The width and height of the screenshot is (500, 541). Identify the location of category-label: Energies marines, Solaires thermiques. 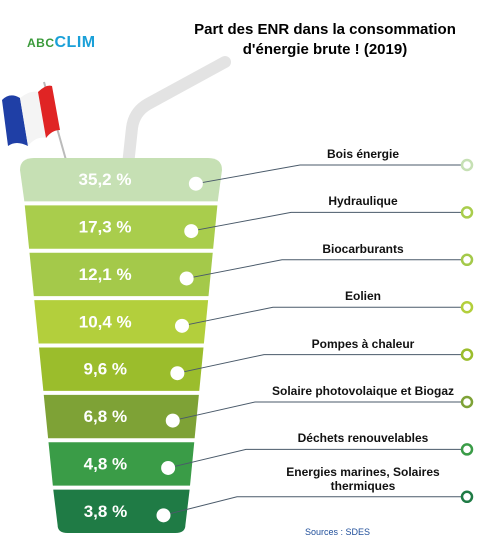
(363, 478).